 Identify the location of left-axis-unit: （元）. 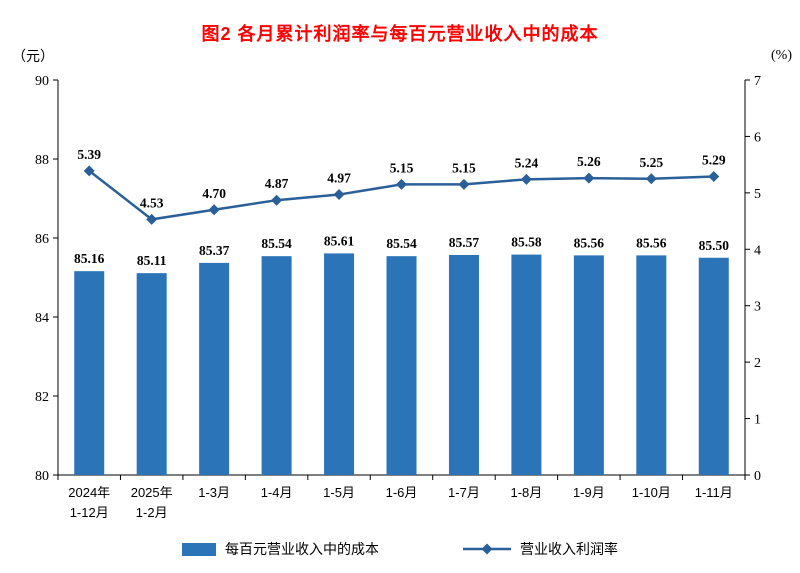
(33, 57).